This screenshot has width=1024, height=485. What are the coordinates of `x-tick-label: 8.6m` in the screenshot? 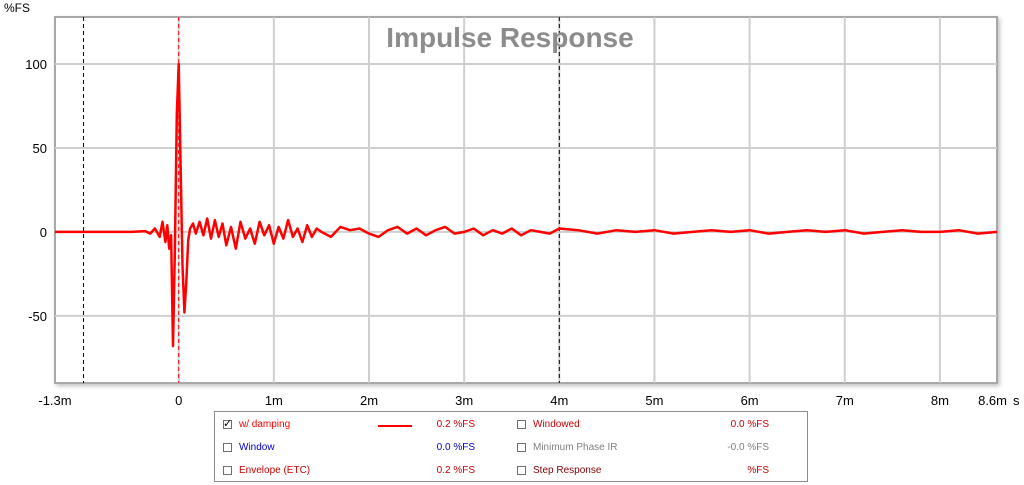 It's located at (992, 400).